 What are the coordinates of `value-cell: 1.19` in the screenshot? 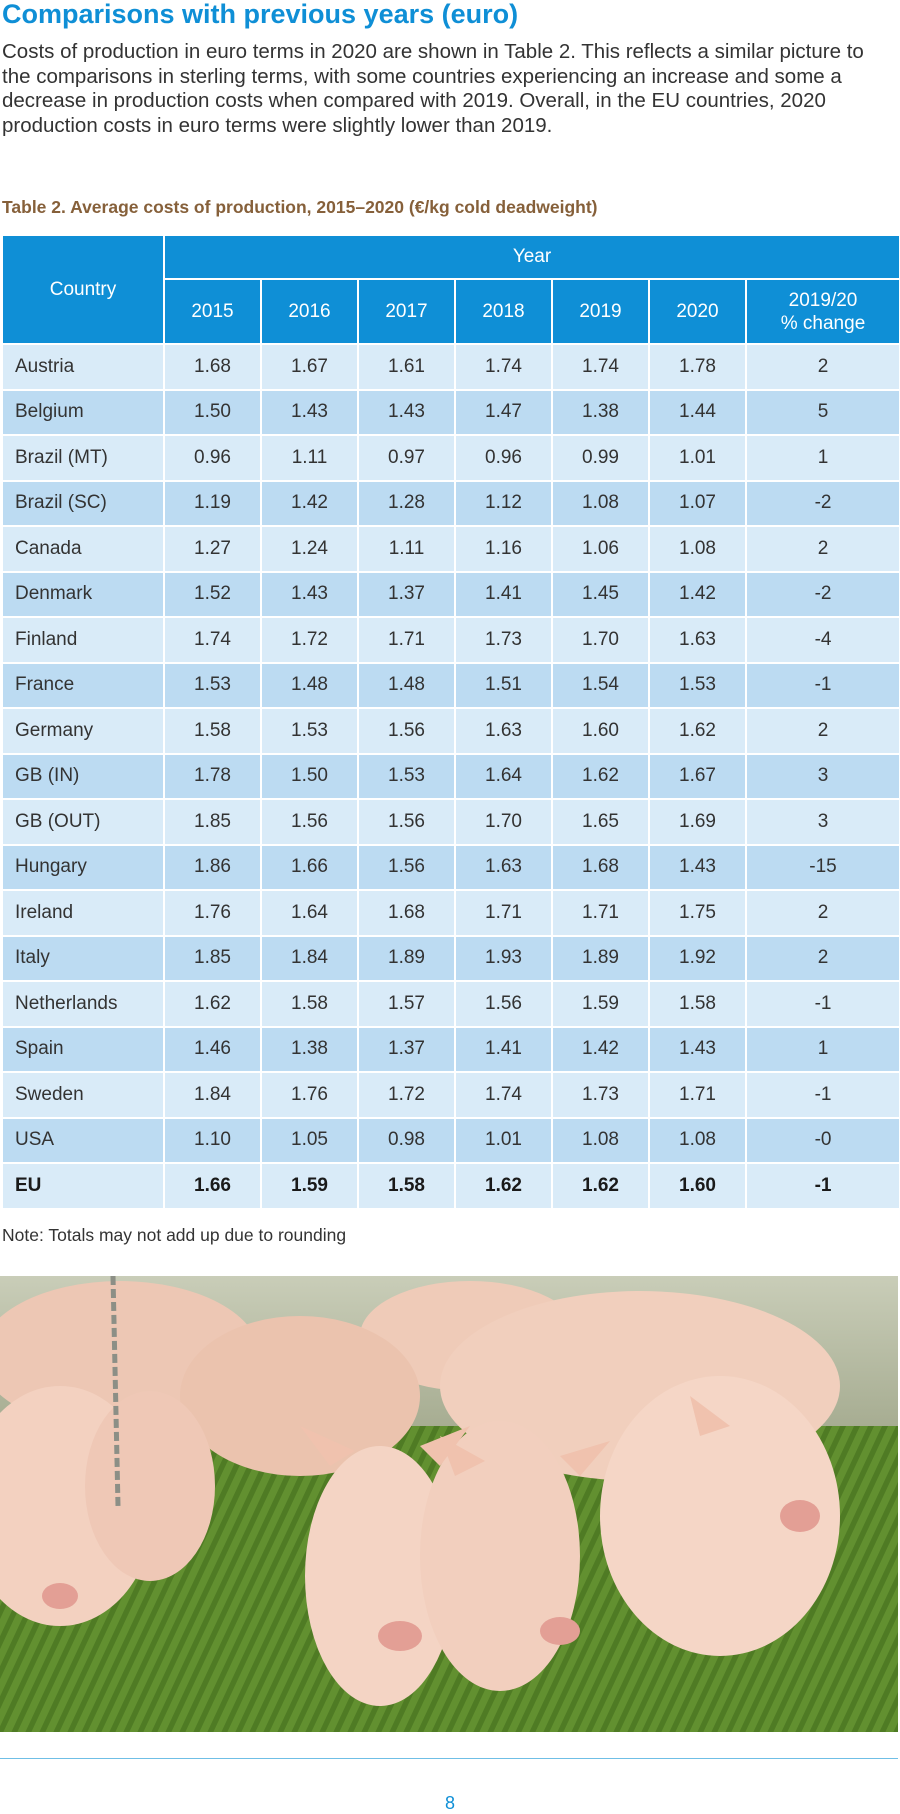 It's located at (212, 503).